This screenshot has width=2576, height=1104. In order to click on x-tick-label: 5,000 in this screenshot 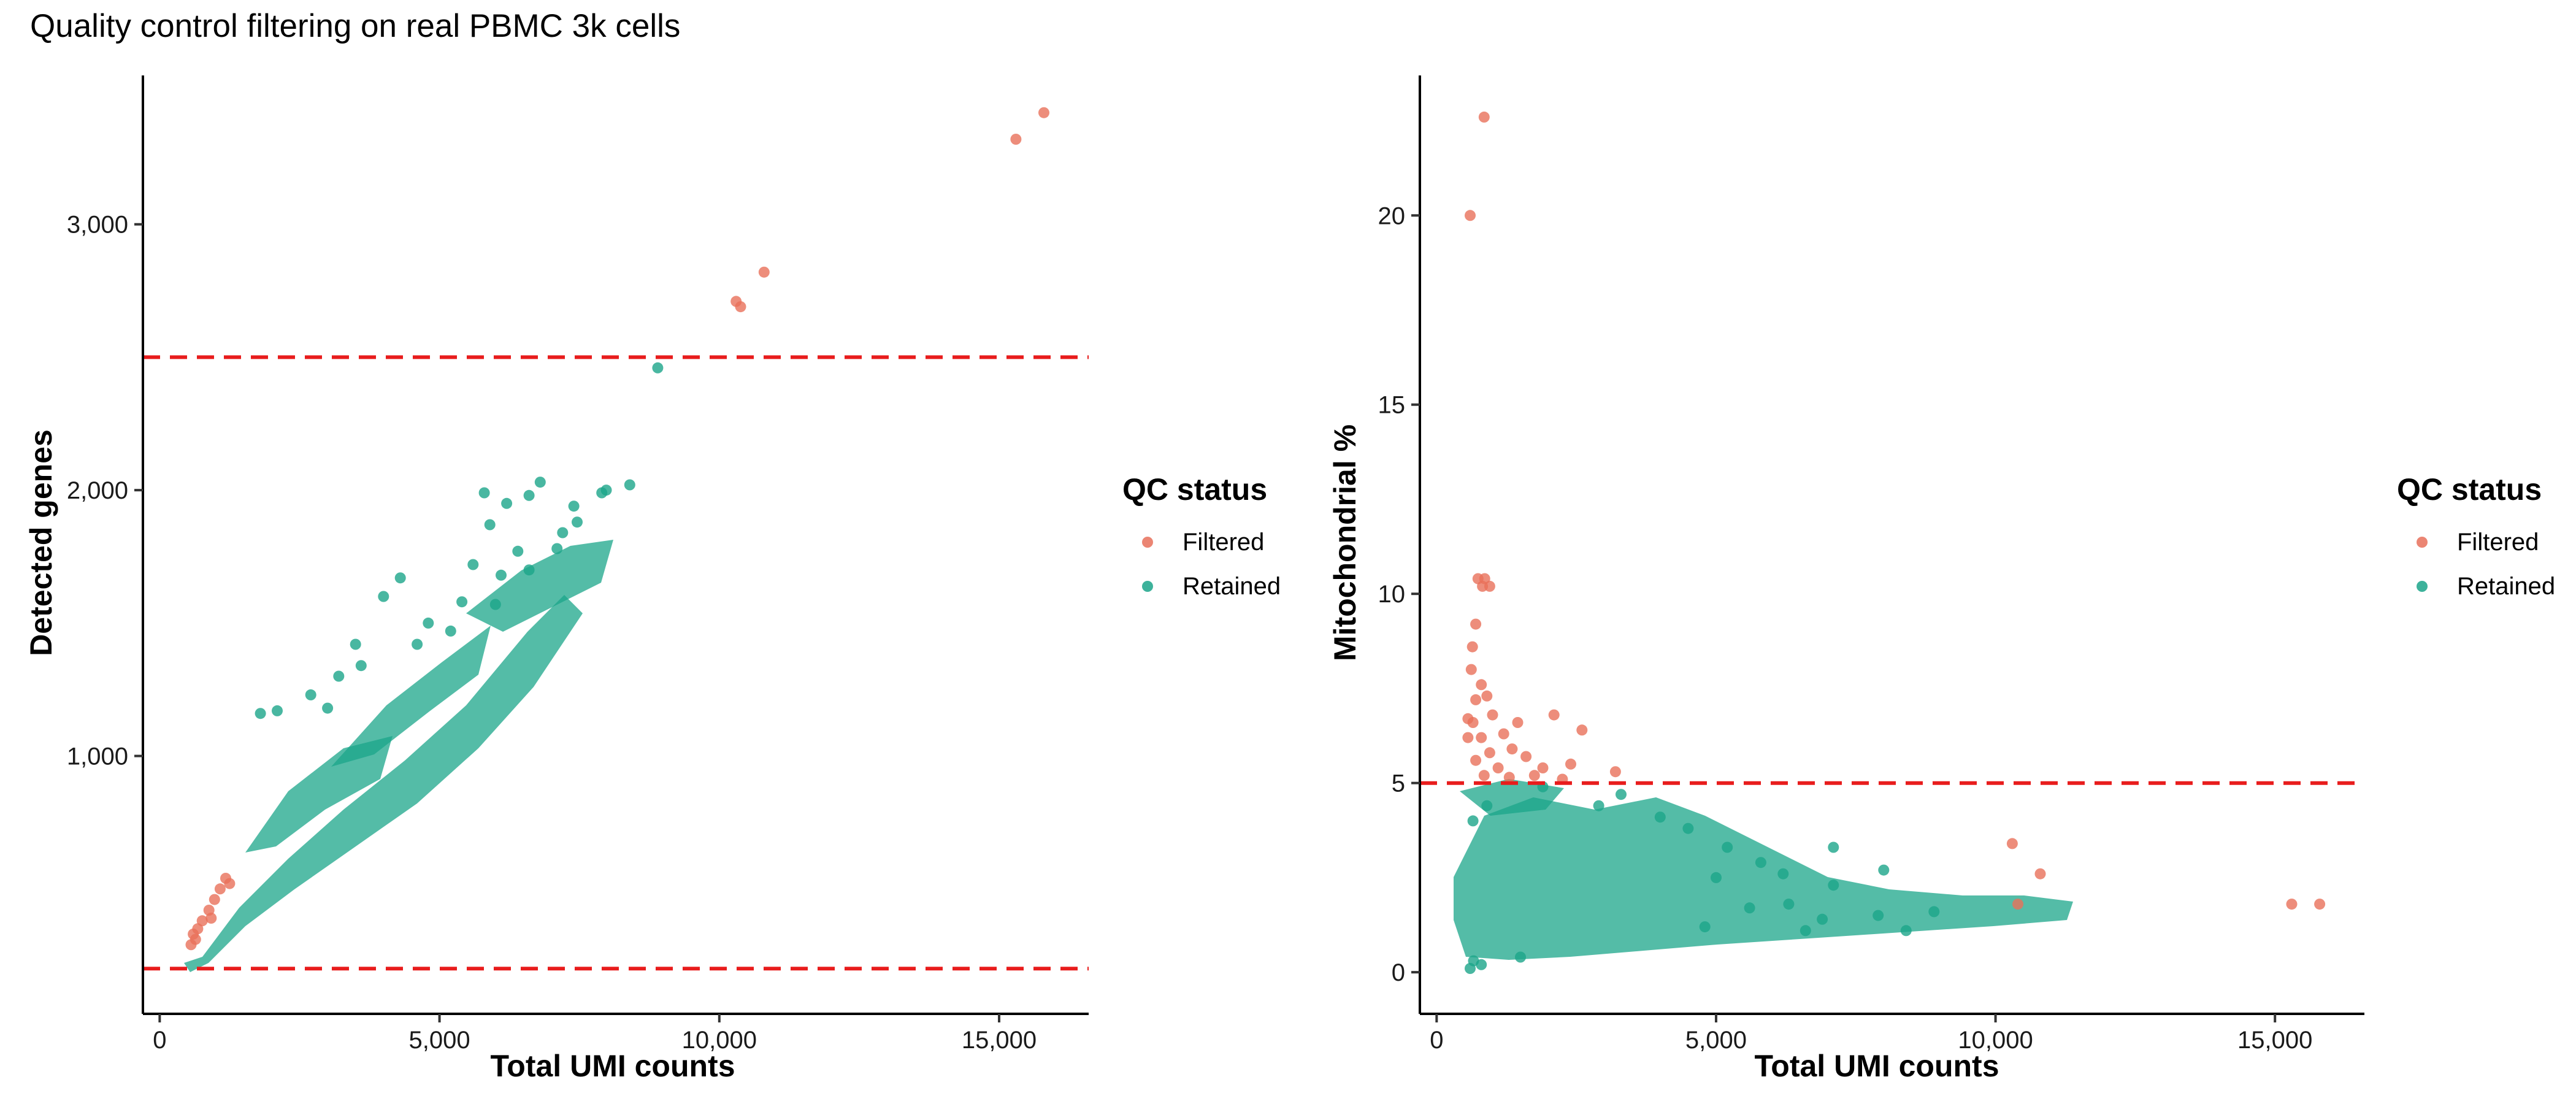, I will do `click(1716, 1040)`.